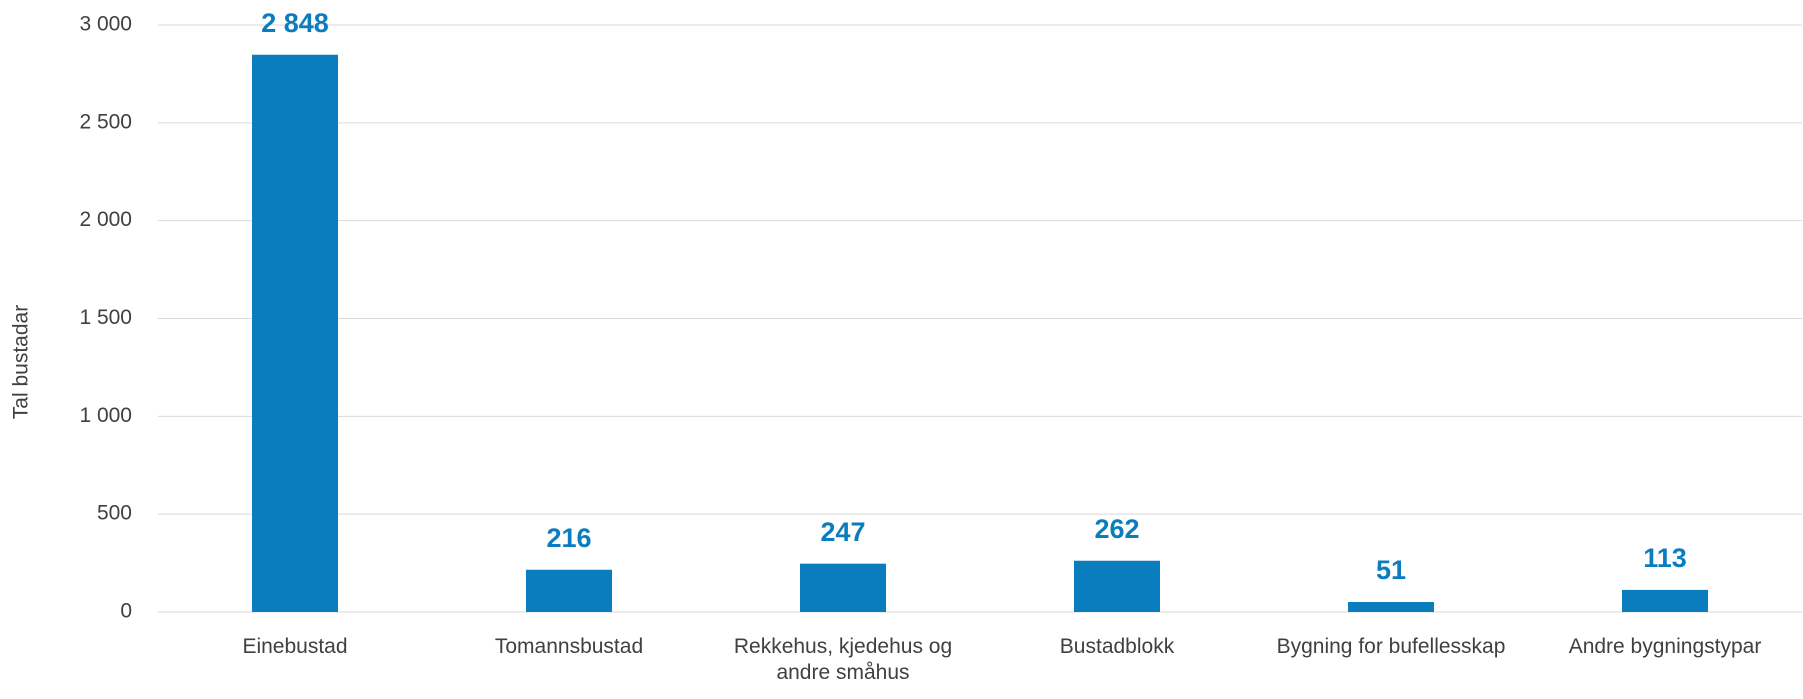  What do you see at coordinates (1665, 646) in the screenshot?
I see `x-tick-label: Andre bygningstypar` at bounding box center [1665, 646].